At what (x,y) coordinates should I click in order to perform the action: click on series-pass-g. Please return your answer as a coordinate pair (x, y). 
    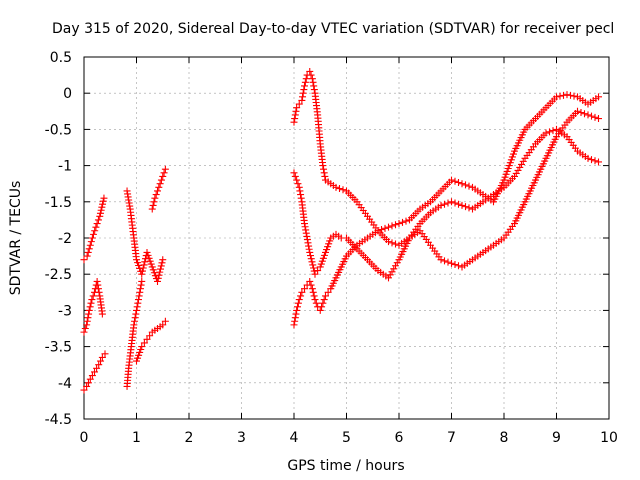
    Looking at the image, I should click on (158, 189).